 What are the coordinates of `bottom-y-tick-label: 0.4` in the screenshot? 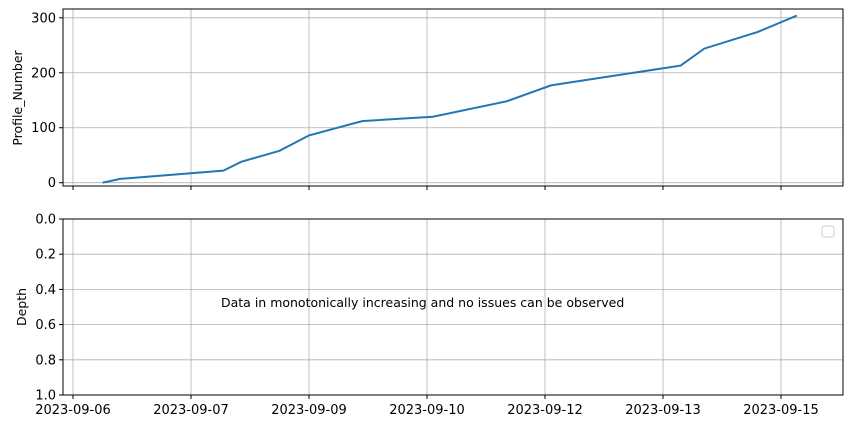 It's located at (45, 290).